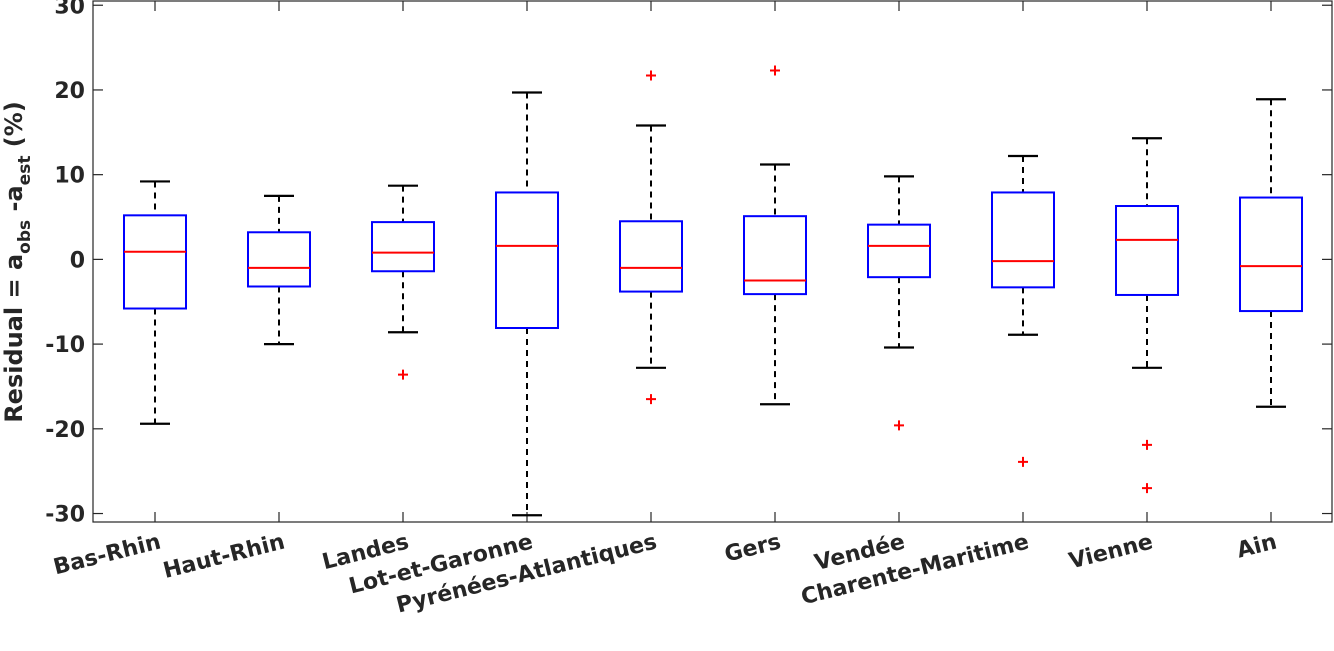 Image resolution: width=1334 pixels, height=651 pixels. I want to click on y-tick-label: 0, so click(77, 260).